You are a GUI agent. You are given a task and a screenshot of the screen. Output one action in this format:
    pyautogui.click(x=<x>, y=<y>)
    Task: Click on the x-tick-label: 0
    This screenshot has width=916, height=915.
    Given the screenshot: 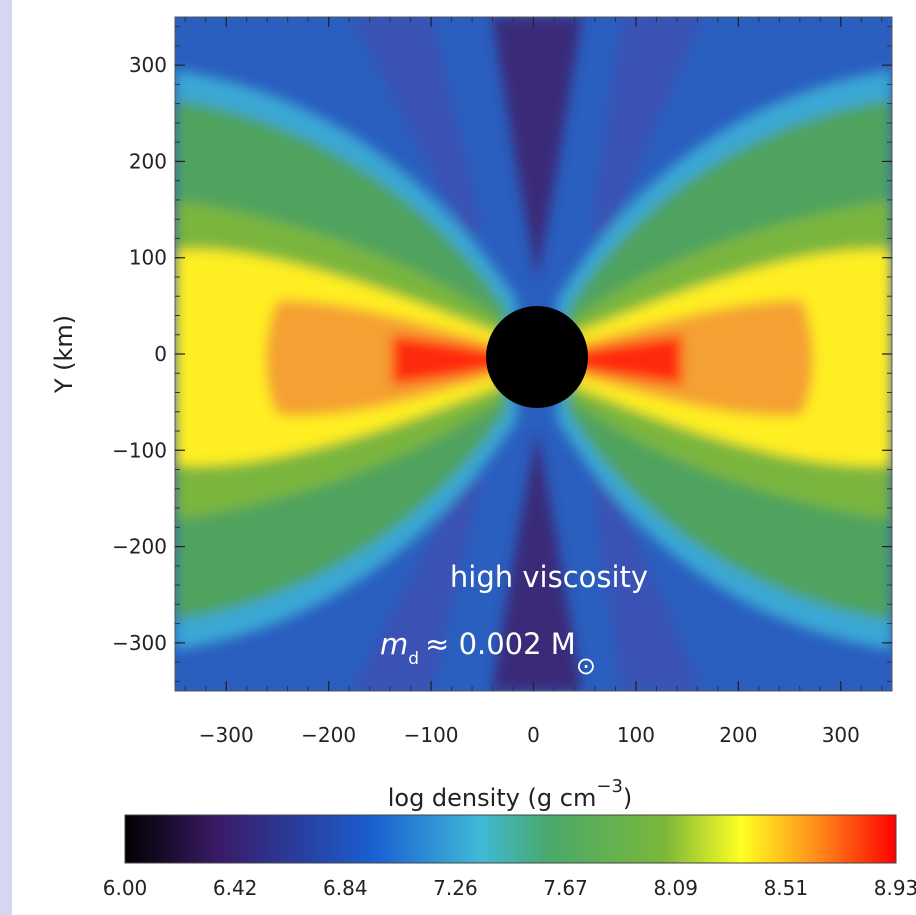 What is the action you would take?
    pyautogui.click(x=533, y=735)
    